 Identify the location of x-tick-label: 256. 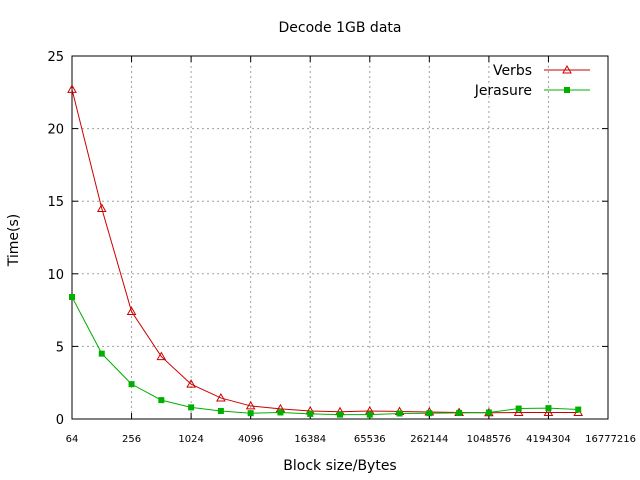
(131, 439).